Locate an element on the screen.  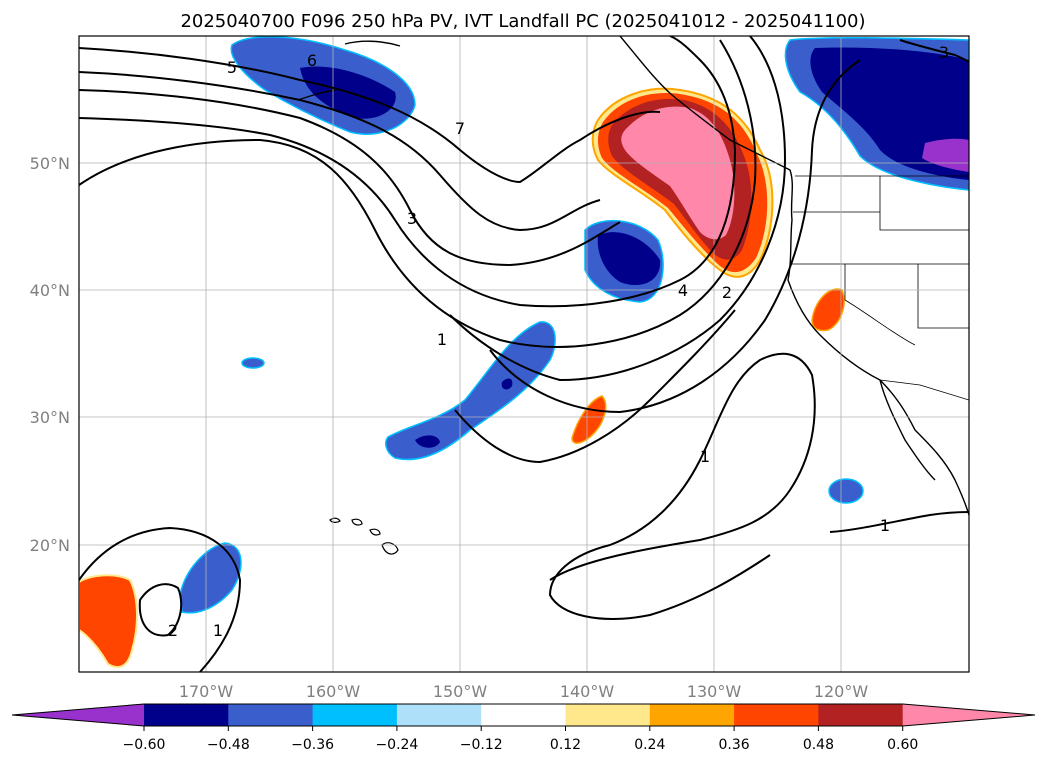
colorbar-tick-label: −0.36 is located at coordinates (312, 745).